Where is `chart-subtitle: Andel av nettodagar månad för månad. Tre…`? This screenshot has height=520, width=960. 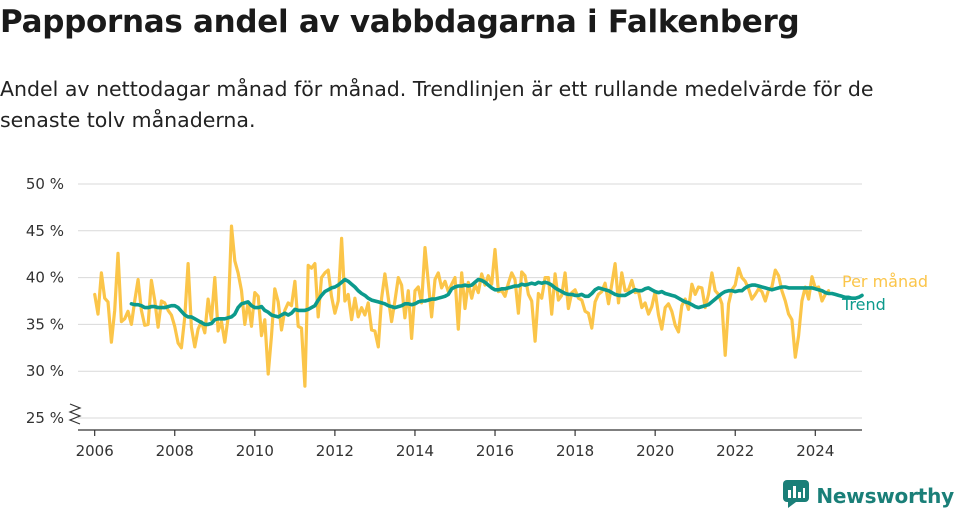
chart-subtitle: Andel av nettodagar månad för månad. Tre… is located at coordinates (437, 104).